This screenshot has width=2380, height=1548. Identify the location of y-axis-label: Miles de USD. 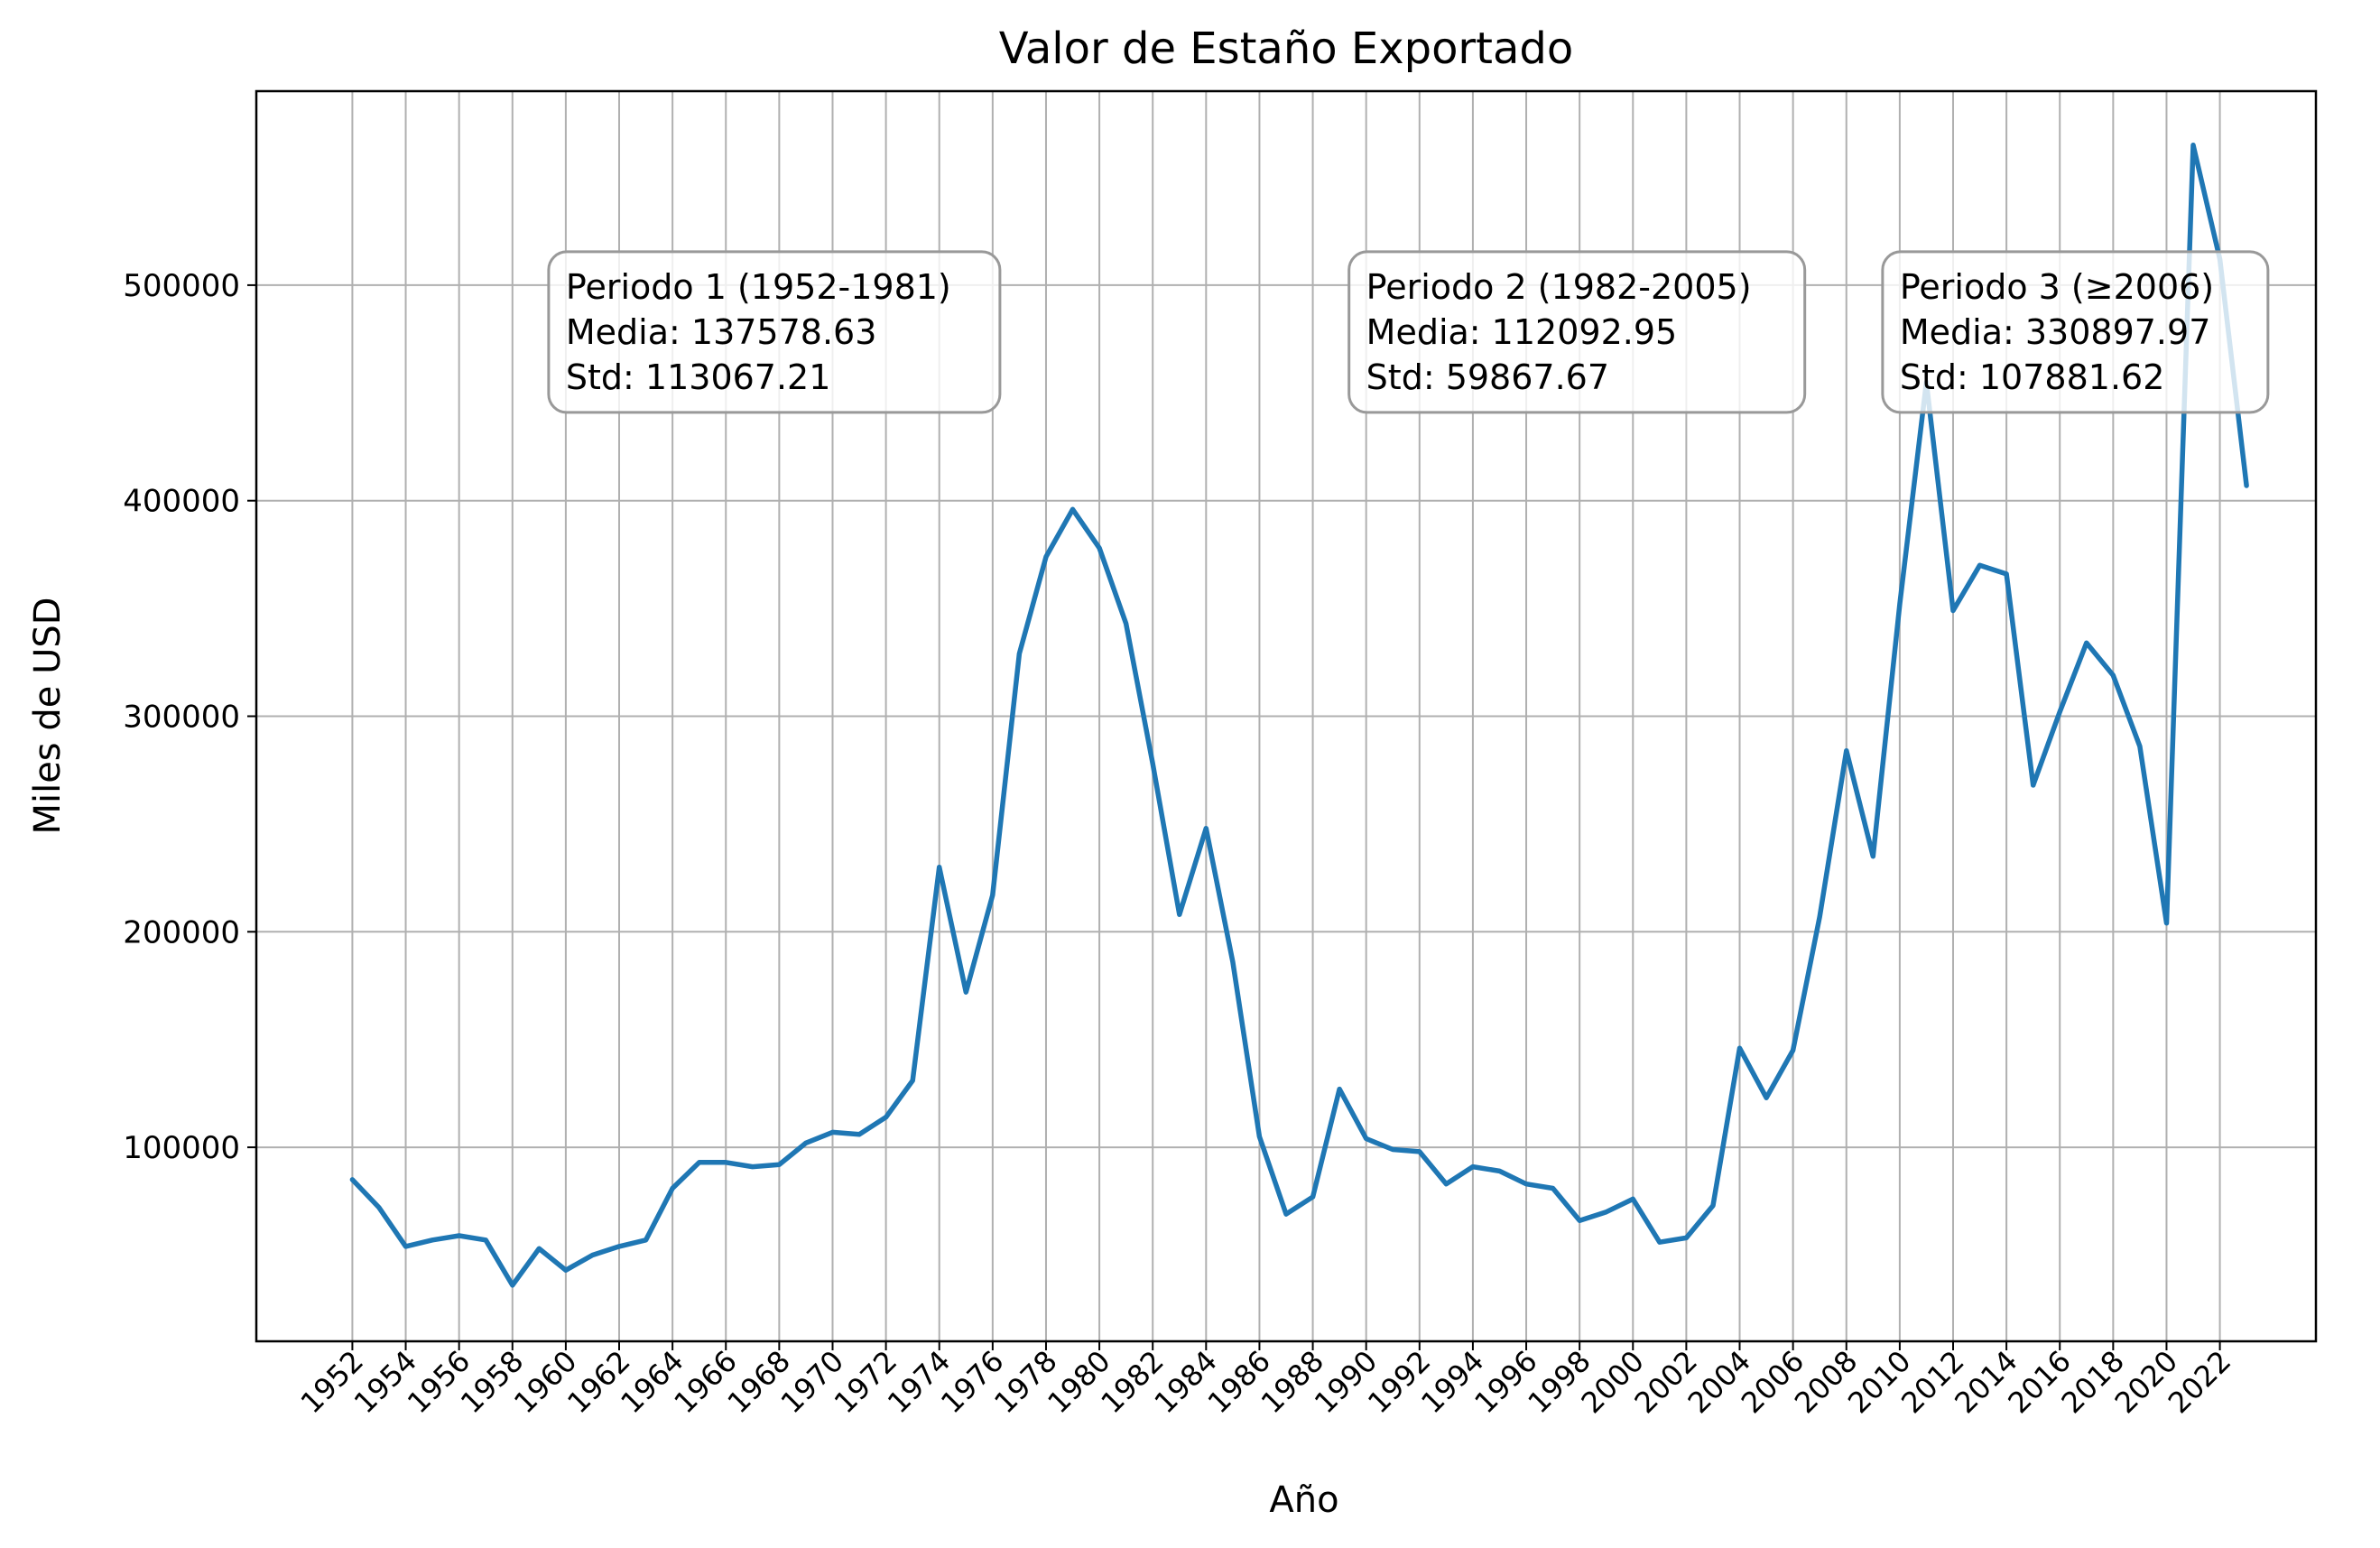
(48, 715).